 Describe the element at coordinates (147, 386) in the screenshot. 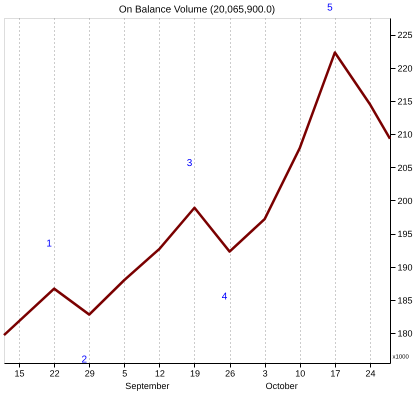

I see `text: September` at that location.